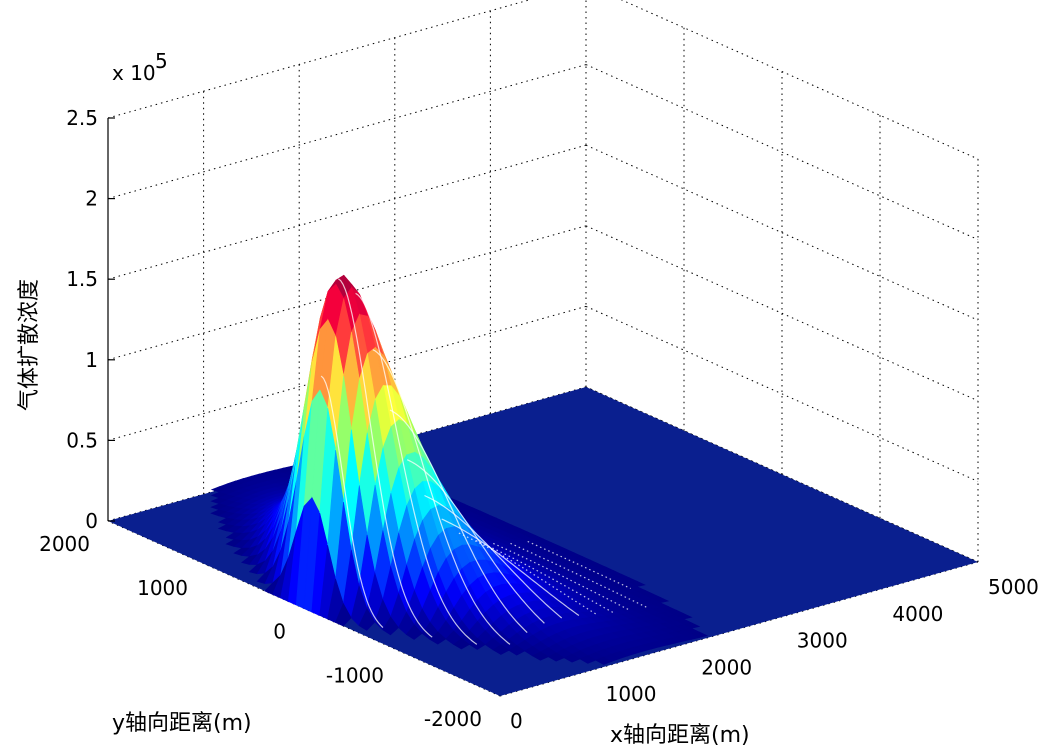 Image resolution: width=1057 pixels, height=753 pixels. Describe the element at coordinates (64, 544) in the screenshot. I see `y-tick-label: 2000` at that location.